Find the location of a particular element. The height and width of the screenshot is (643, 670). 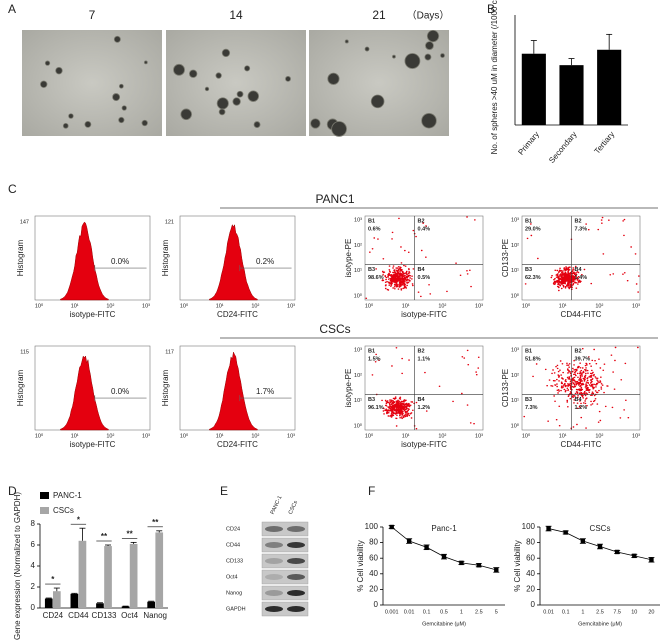

y-axis-label: Gene expression (Normalized to GAPDH) is located at coordinates (17, 566).